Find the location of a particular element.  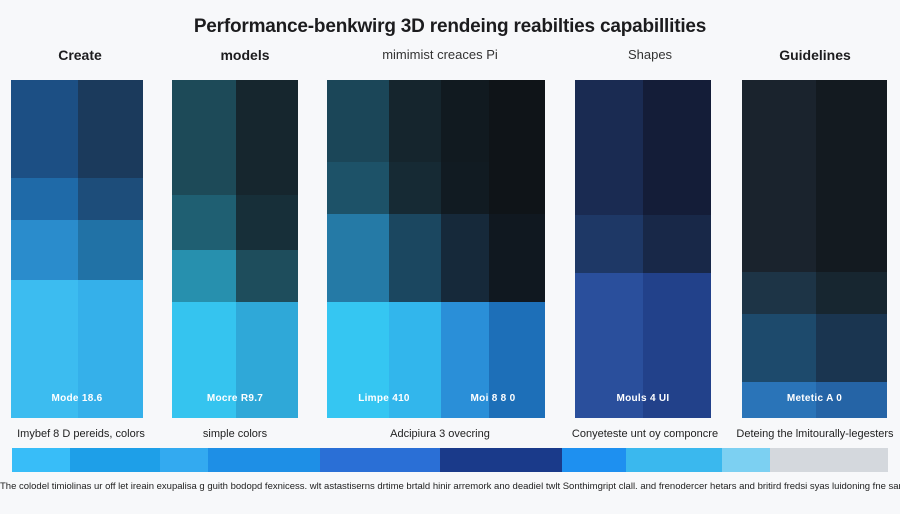

column-label-guidelines: Guidelines is located at coordinates (815, 55).